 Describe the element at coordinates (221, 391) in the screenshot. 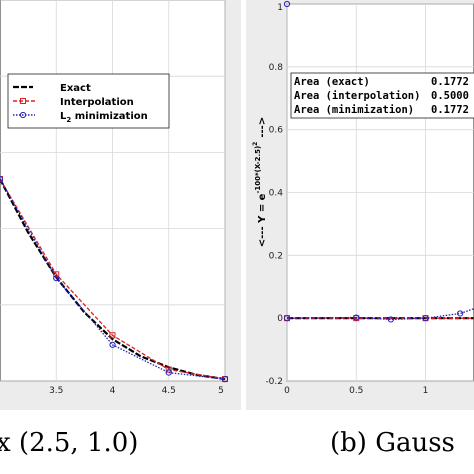

I see `left-x-tick-3: 5` at that location.